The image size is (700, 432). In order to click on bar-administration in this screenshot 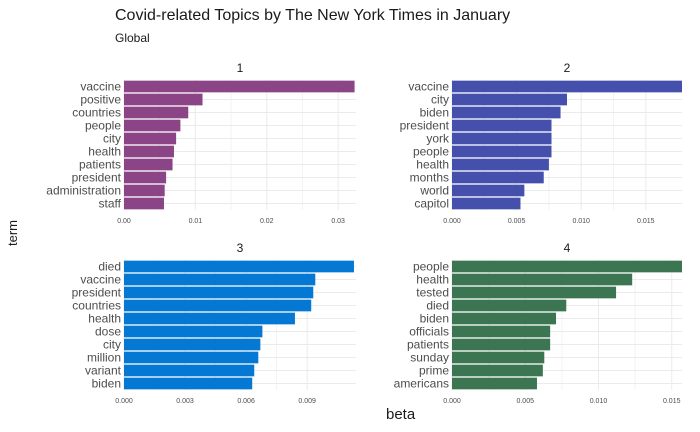, I will do `click(144, 190)`.